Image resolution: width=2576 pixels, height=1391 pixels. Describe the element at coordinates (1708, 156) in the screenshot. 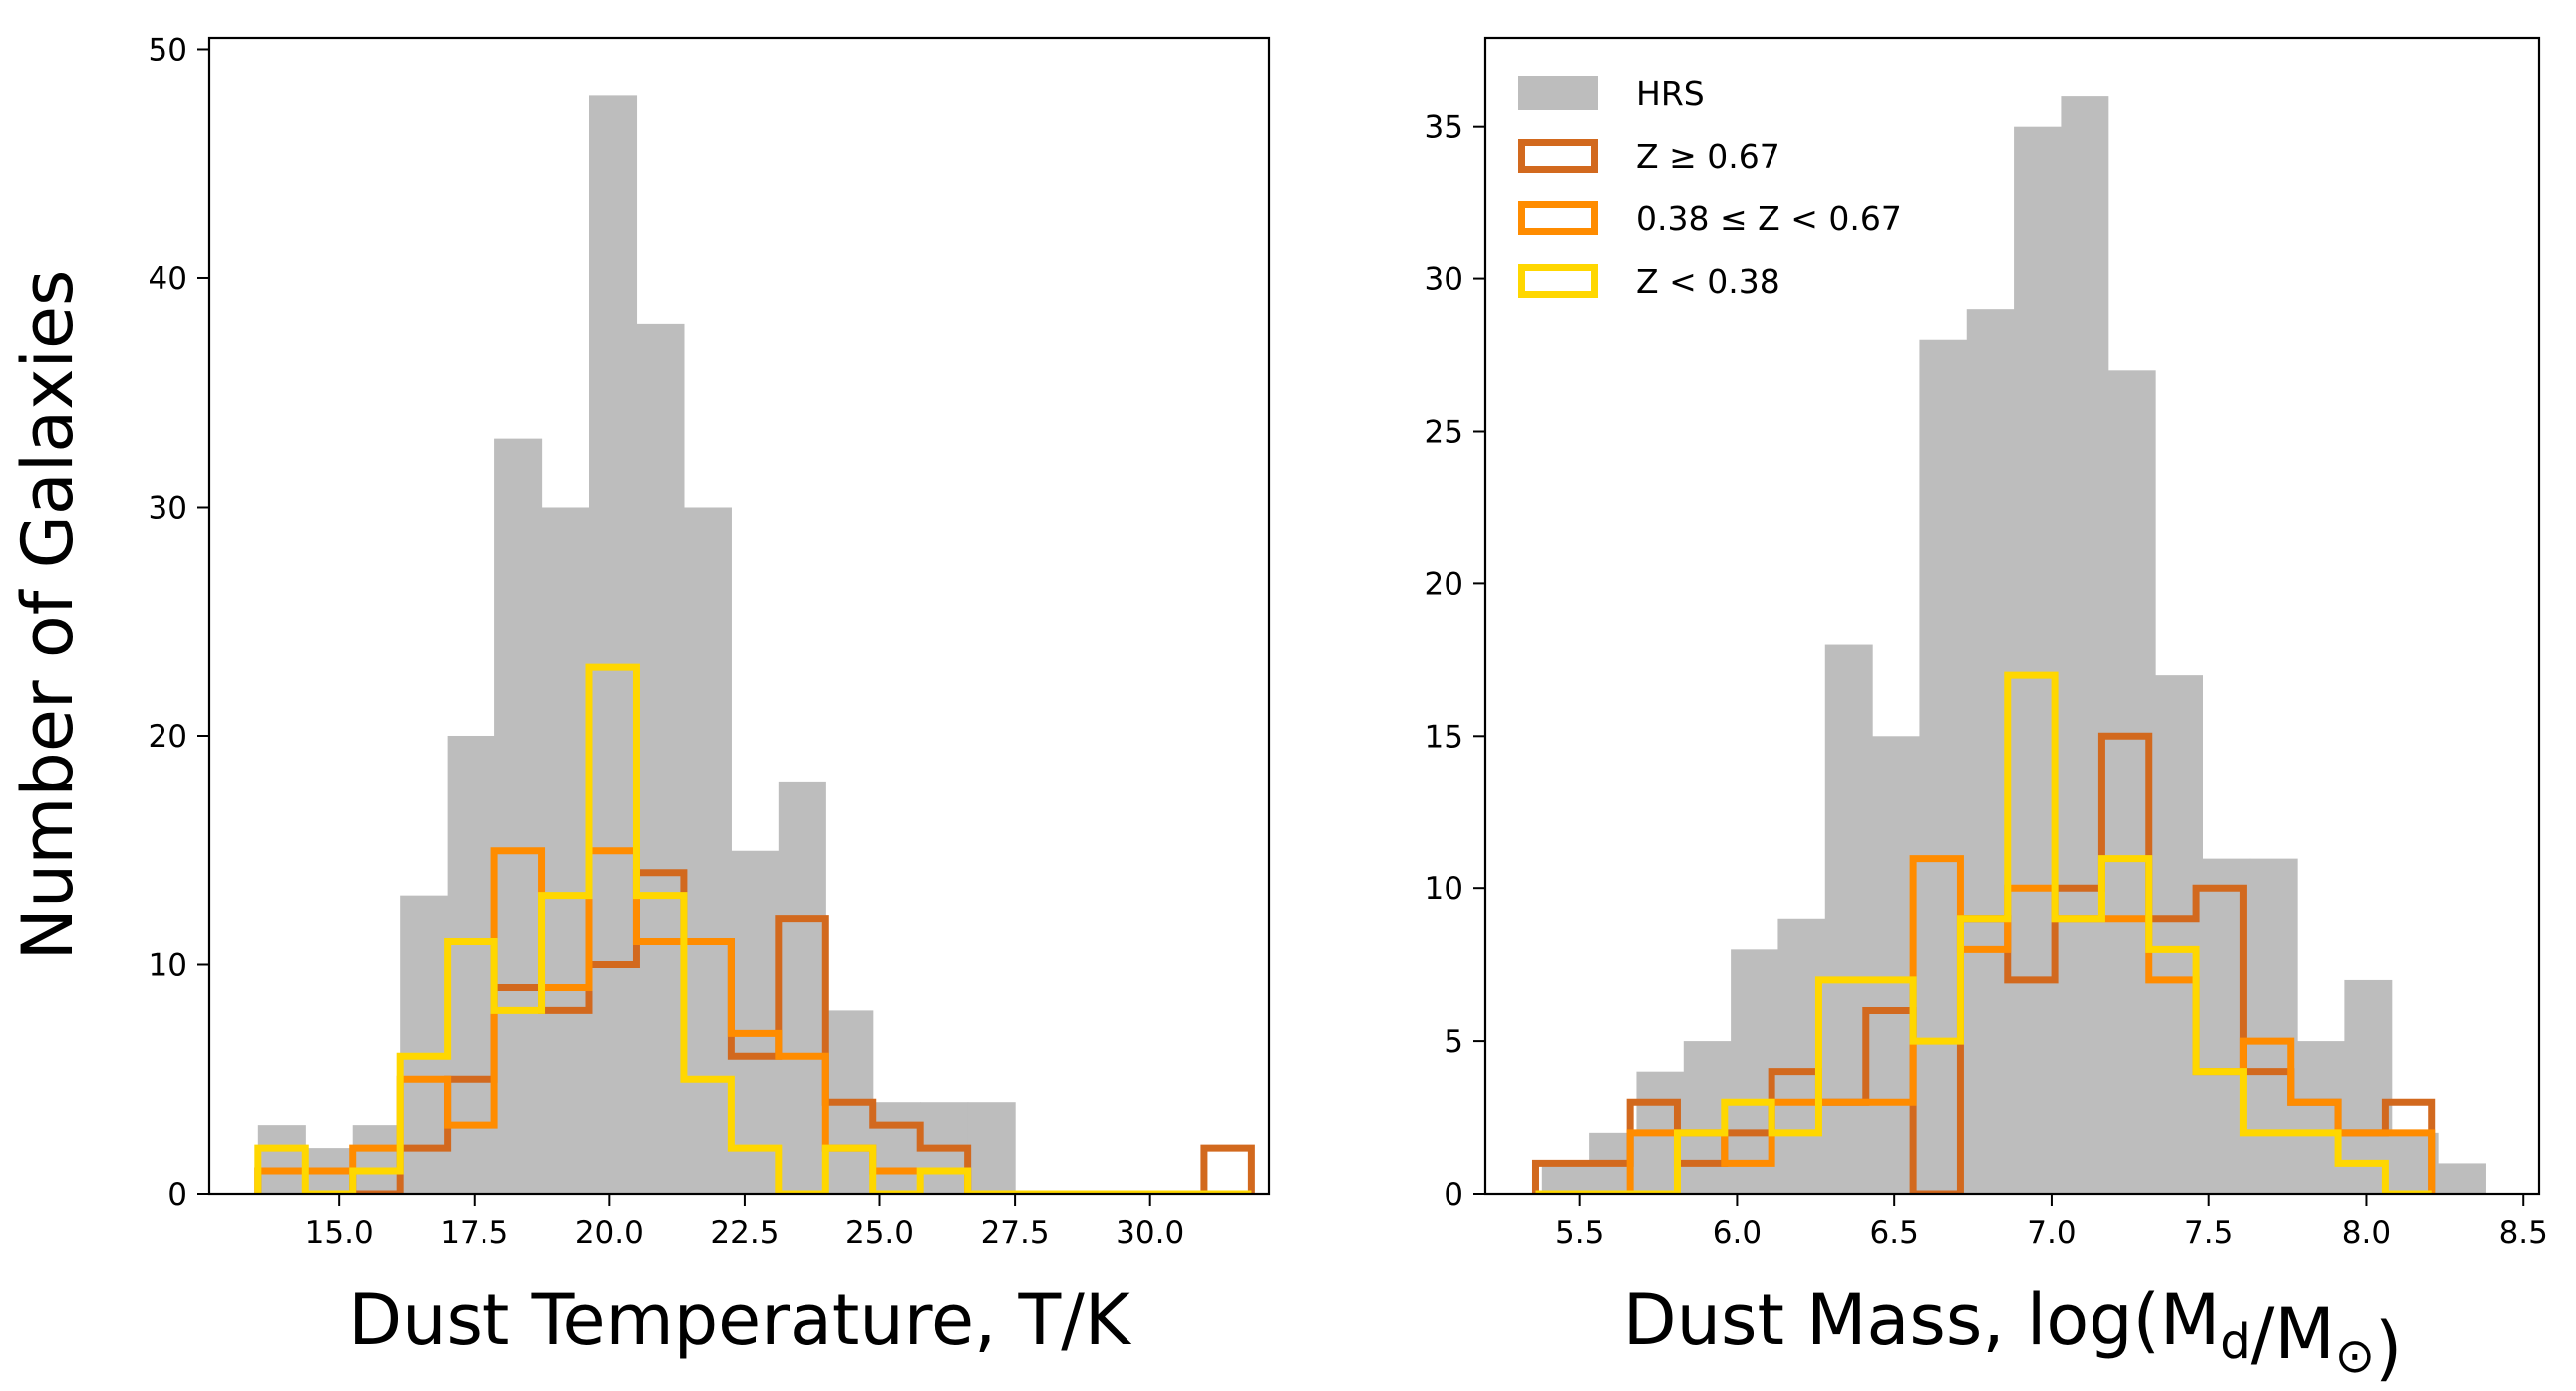

I see `legend-label: Z ≥ 0.67` at that location.